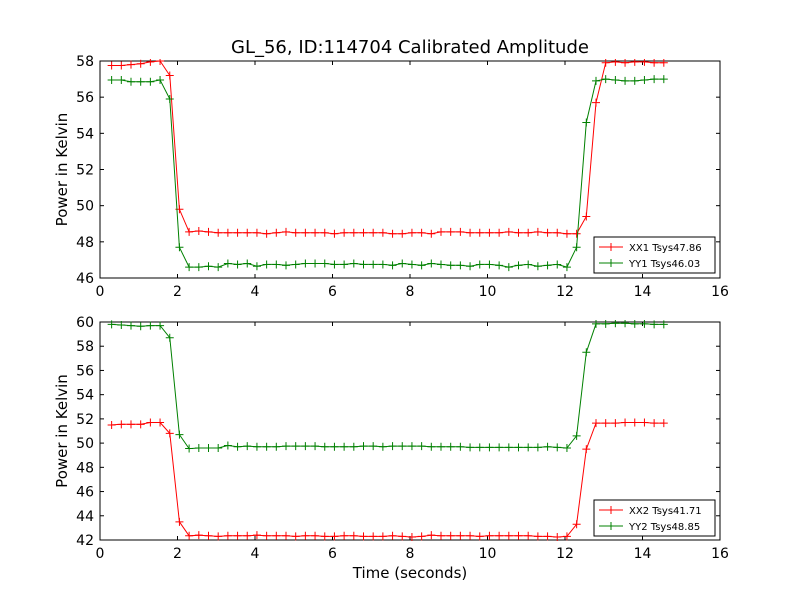  I want to click on legend-0: XX1 Tsys47.86 YY1 Tsys46.03, so click(654, 255).